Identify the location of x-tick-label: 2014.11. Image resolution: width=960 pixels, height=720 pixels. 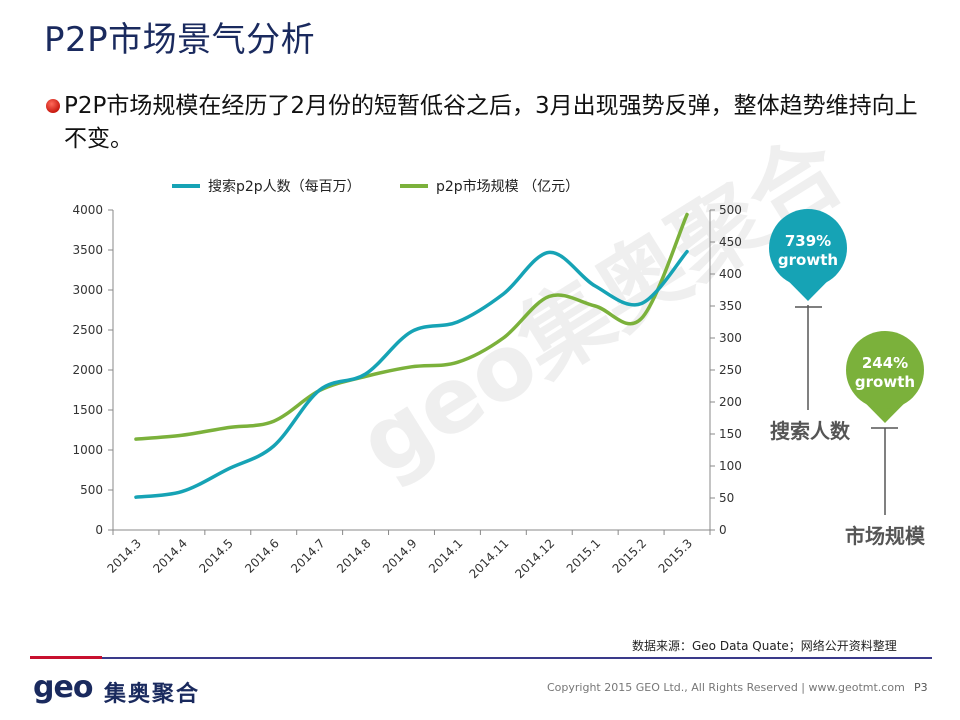
(488, 558).